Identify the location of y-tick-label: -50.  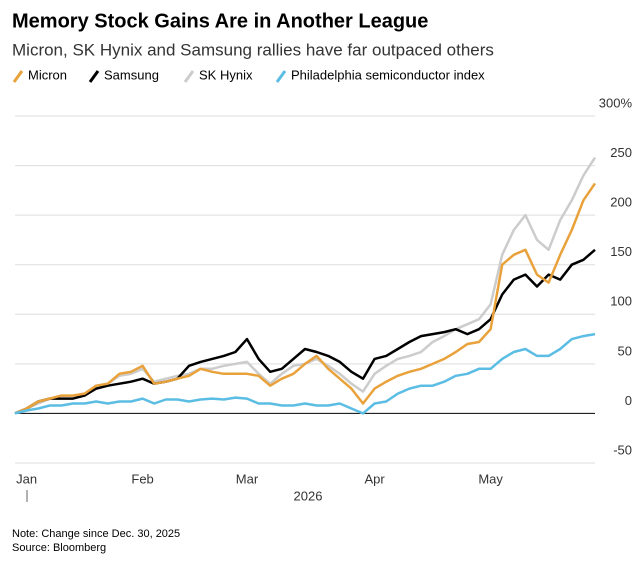
(622, 449).